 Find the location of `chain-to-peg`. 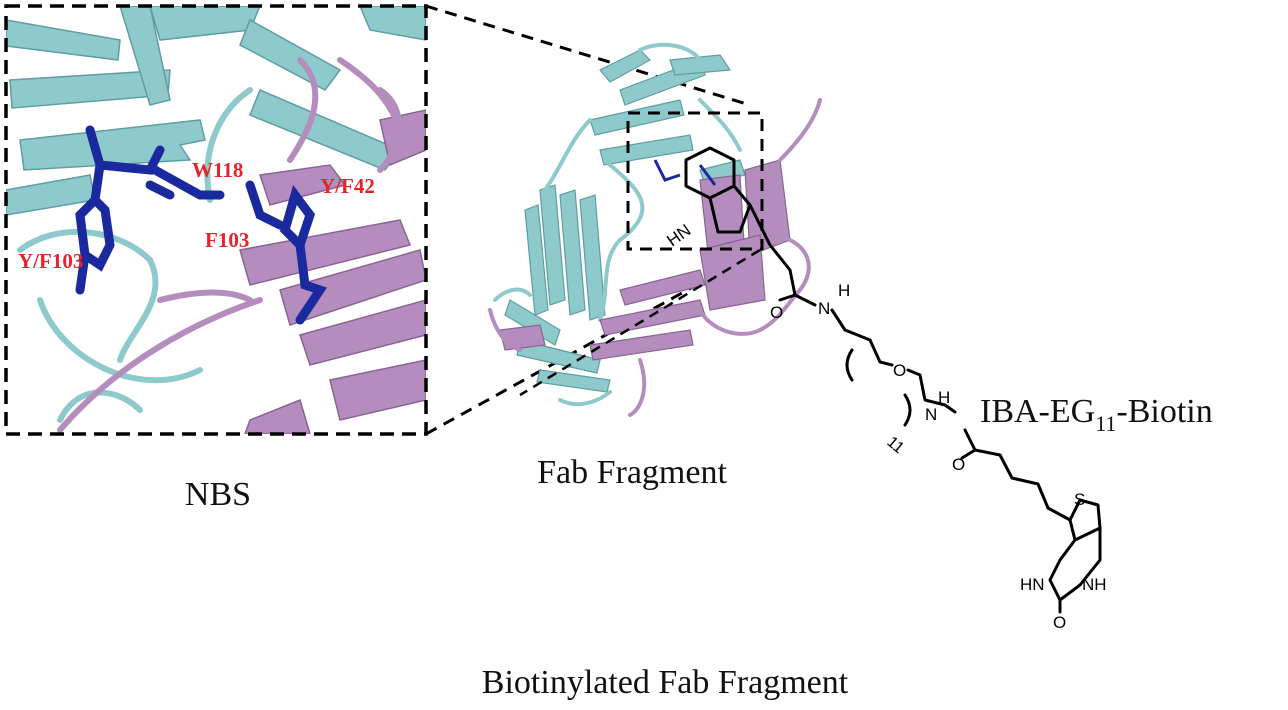

chain-to-peg is located at coordinates (851, 325).